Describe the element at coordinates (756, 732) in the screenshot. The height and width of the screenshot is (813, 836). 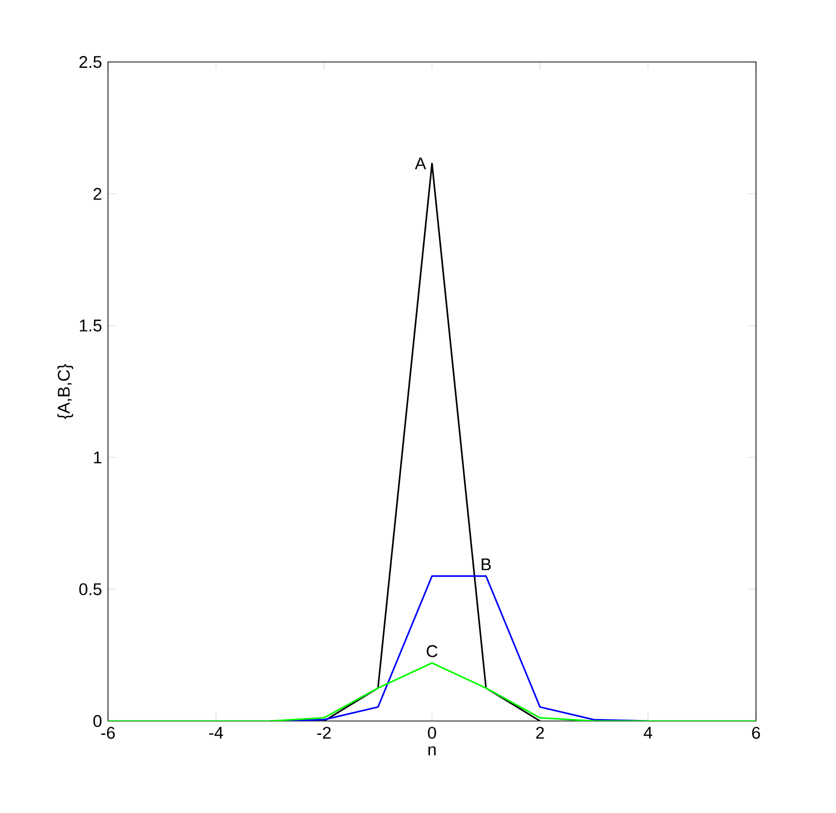
I see `x-tick-label: 6` at that location.